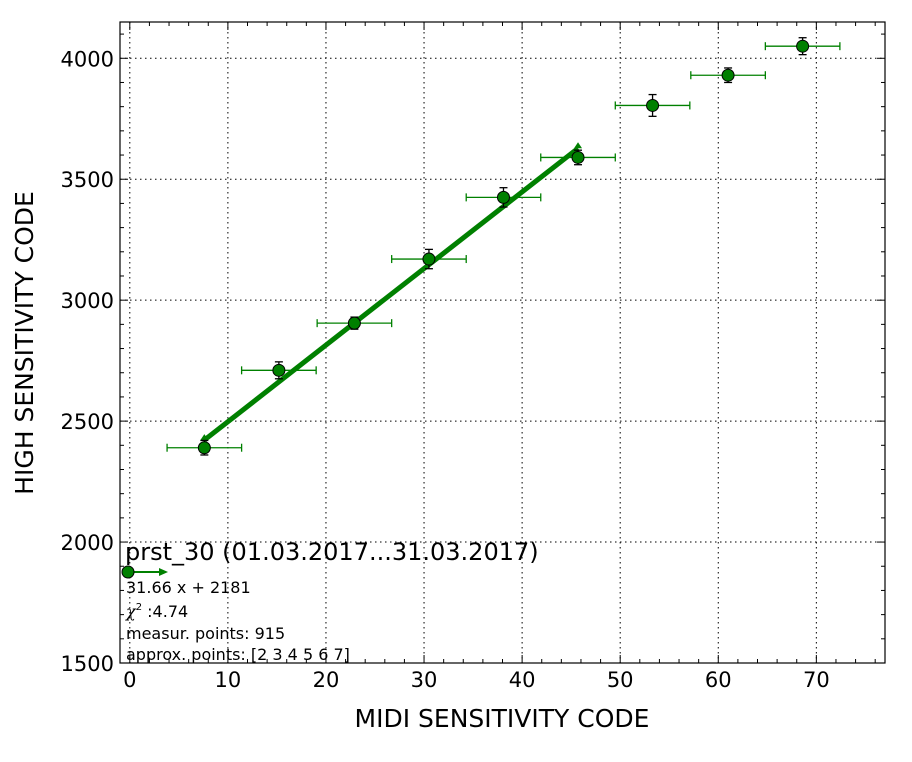 The image size is (912, 762). I want to click on x-tick-label: 10, so click(228, 680).